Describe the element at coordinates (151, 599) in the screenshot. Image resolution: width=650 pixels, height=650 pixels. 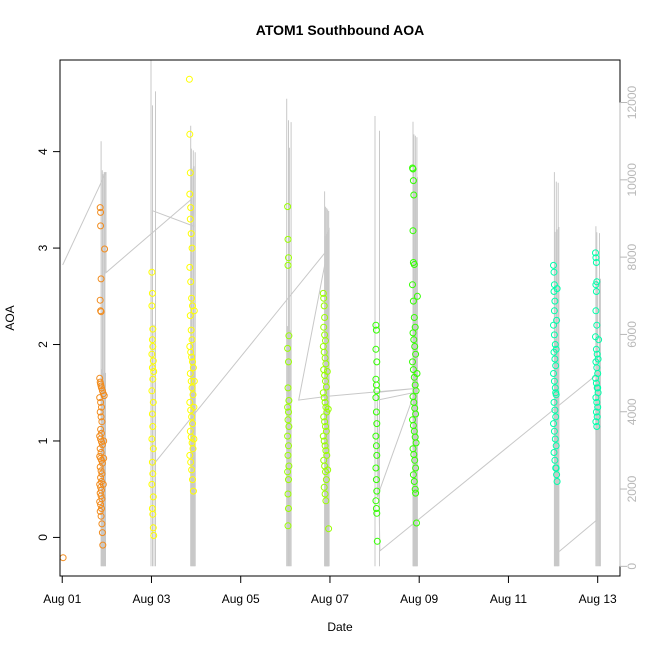
I see `x-tick-label: Aug 03` at that location.